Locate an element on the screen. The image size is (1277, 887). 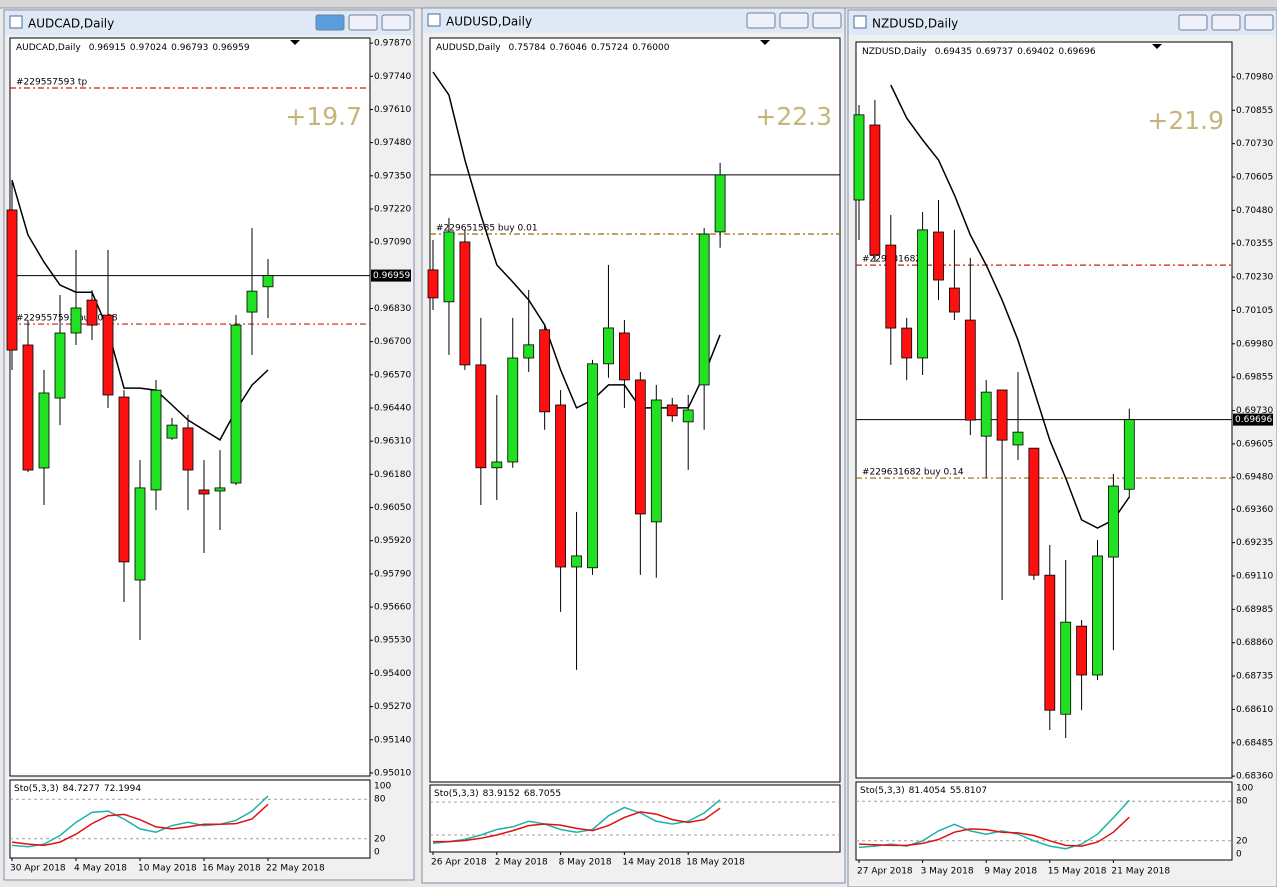
price-label: 0.69235 is located at coordinates (1254, 543).